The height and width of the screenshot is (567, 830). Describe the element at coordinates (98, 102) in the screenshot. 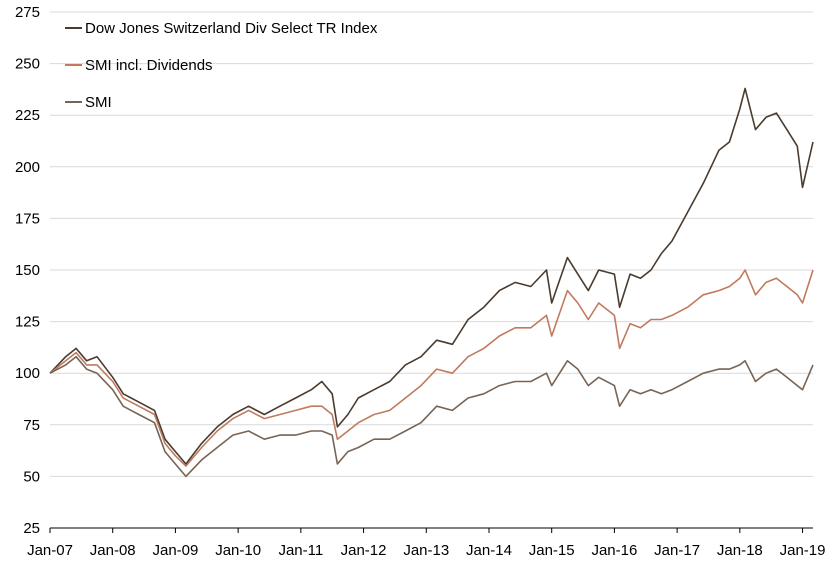

I see `legend-label: SMI` at that location.